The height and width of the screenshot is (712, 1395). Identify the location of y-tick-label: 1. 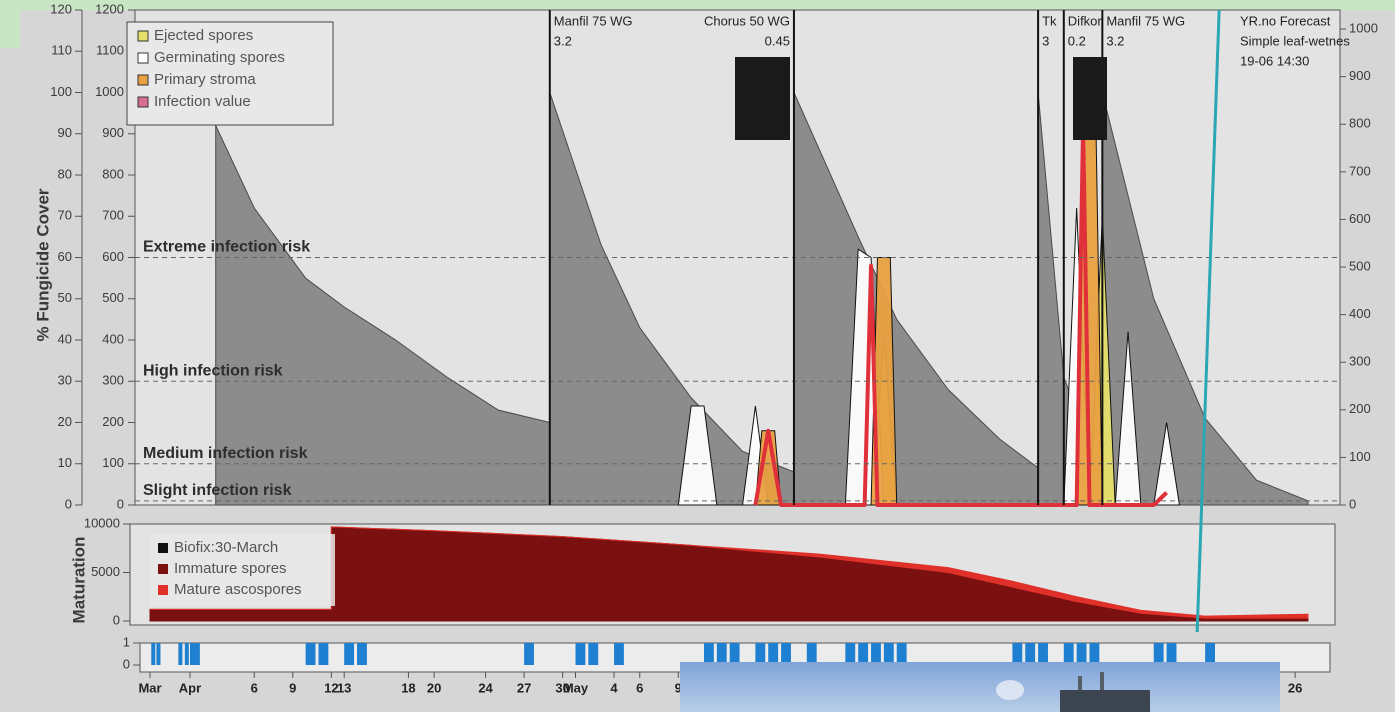
(126, 641).